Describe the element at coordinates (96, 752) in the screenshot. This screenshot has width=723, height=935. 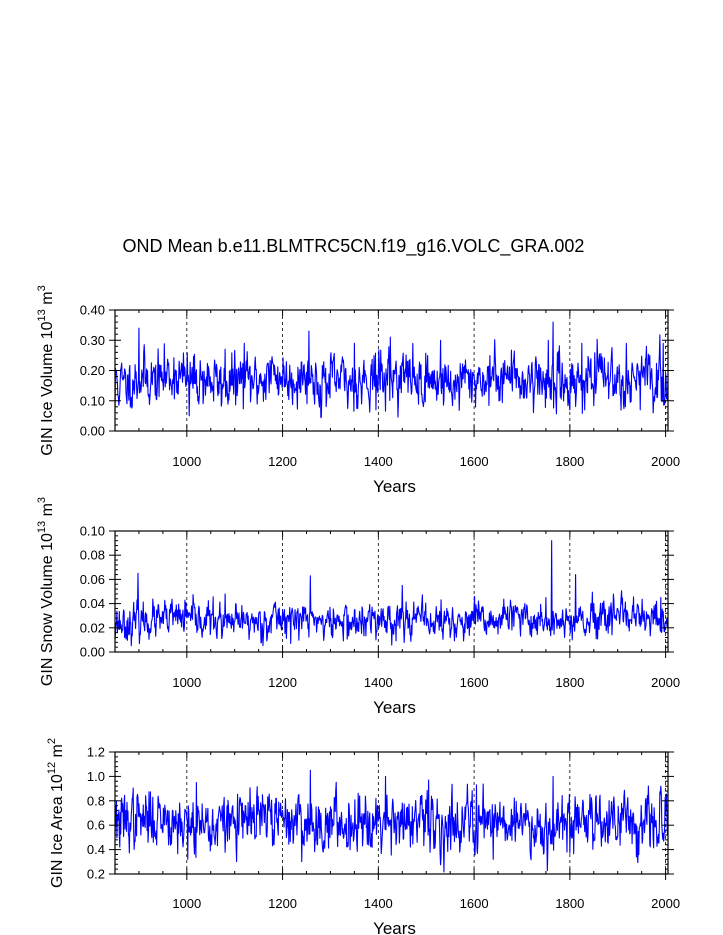
I see `y-tick-label: 1.2` at that location.